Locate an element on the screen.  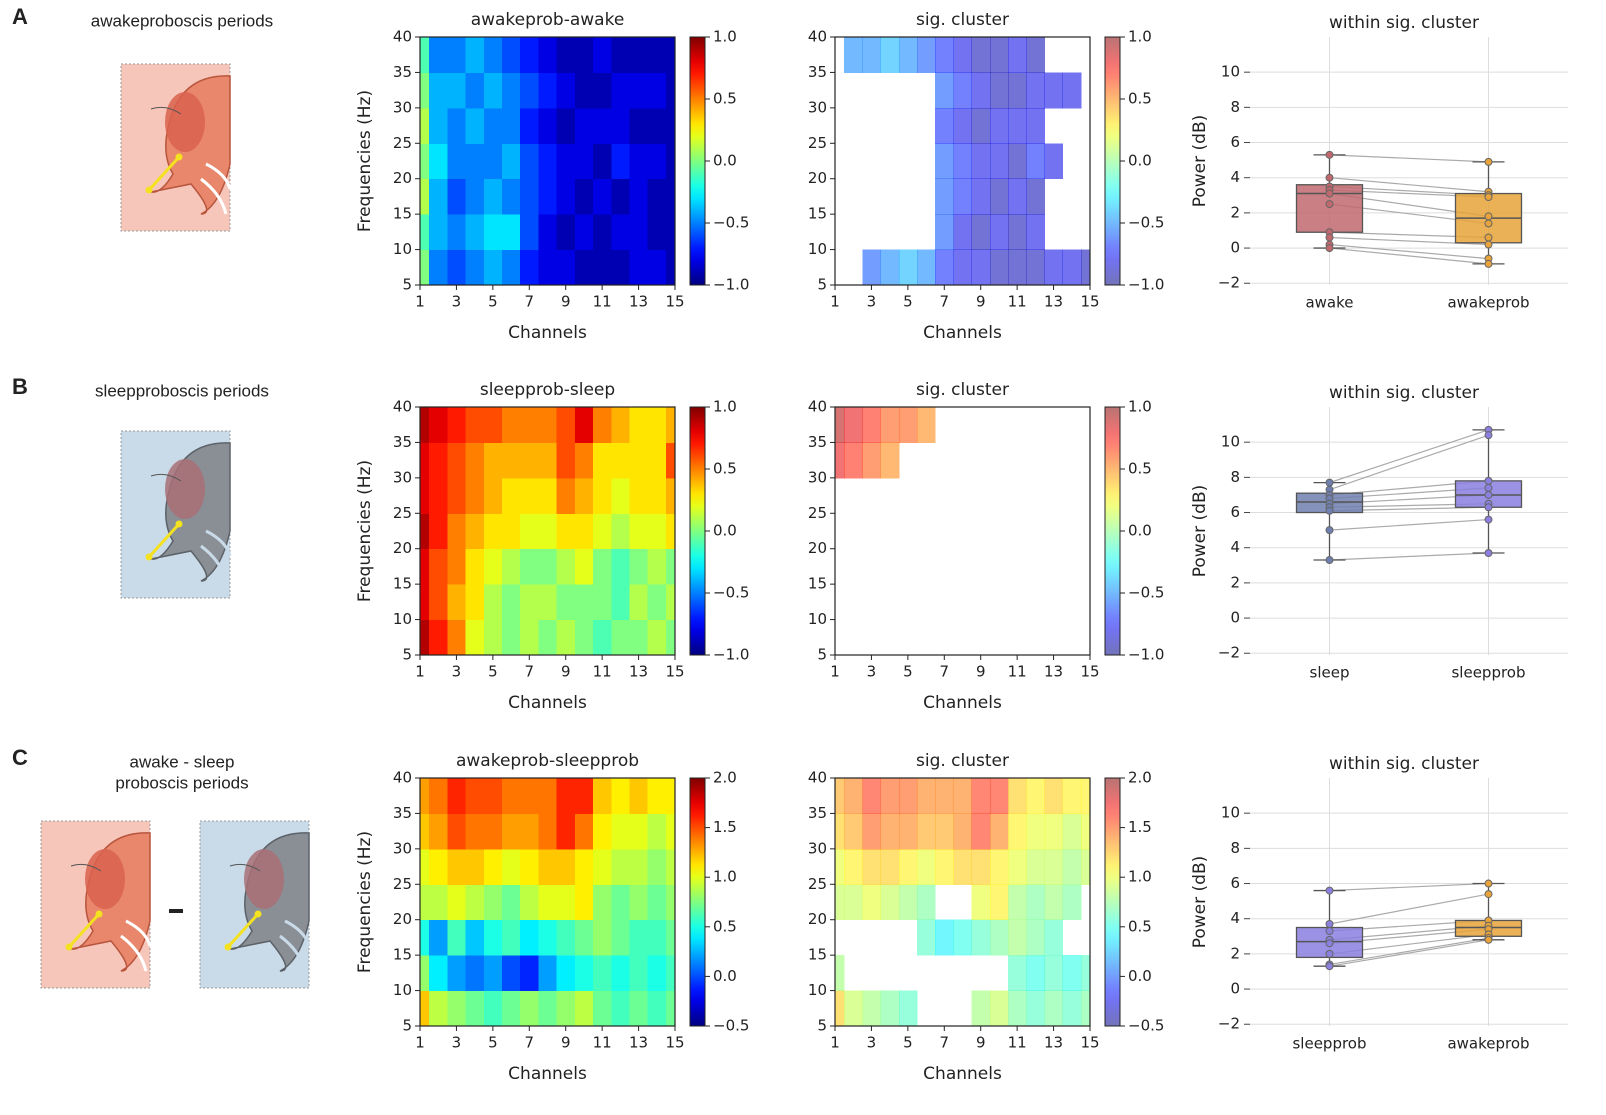
colorbar-tick-label: 0.0 is located at coordinates (1140, 161).